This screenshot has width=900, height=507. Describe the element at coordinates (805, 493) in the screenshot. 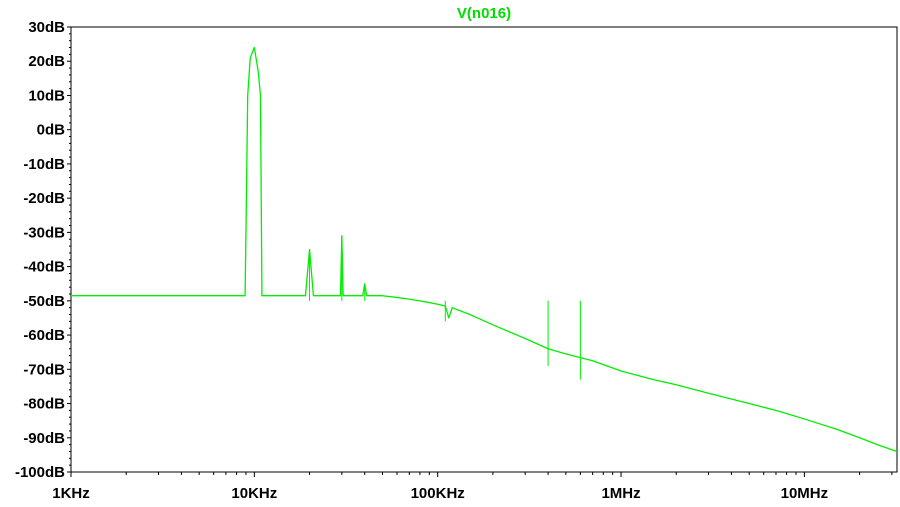

I see `x-tick-label: 10MHz` at that location.